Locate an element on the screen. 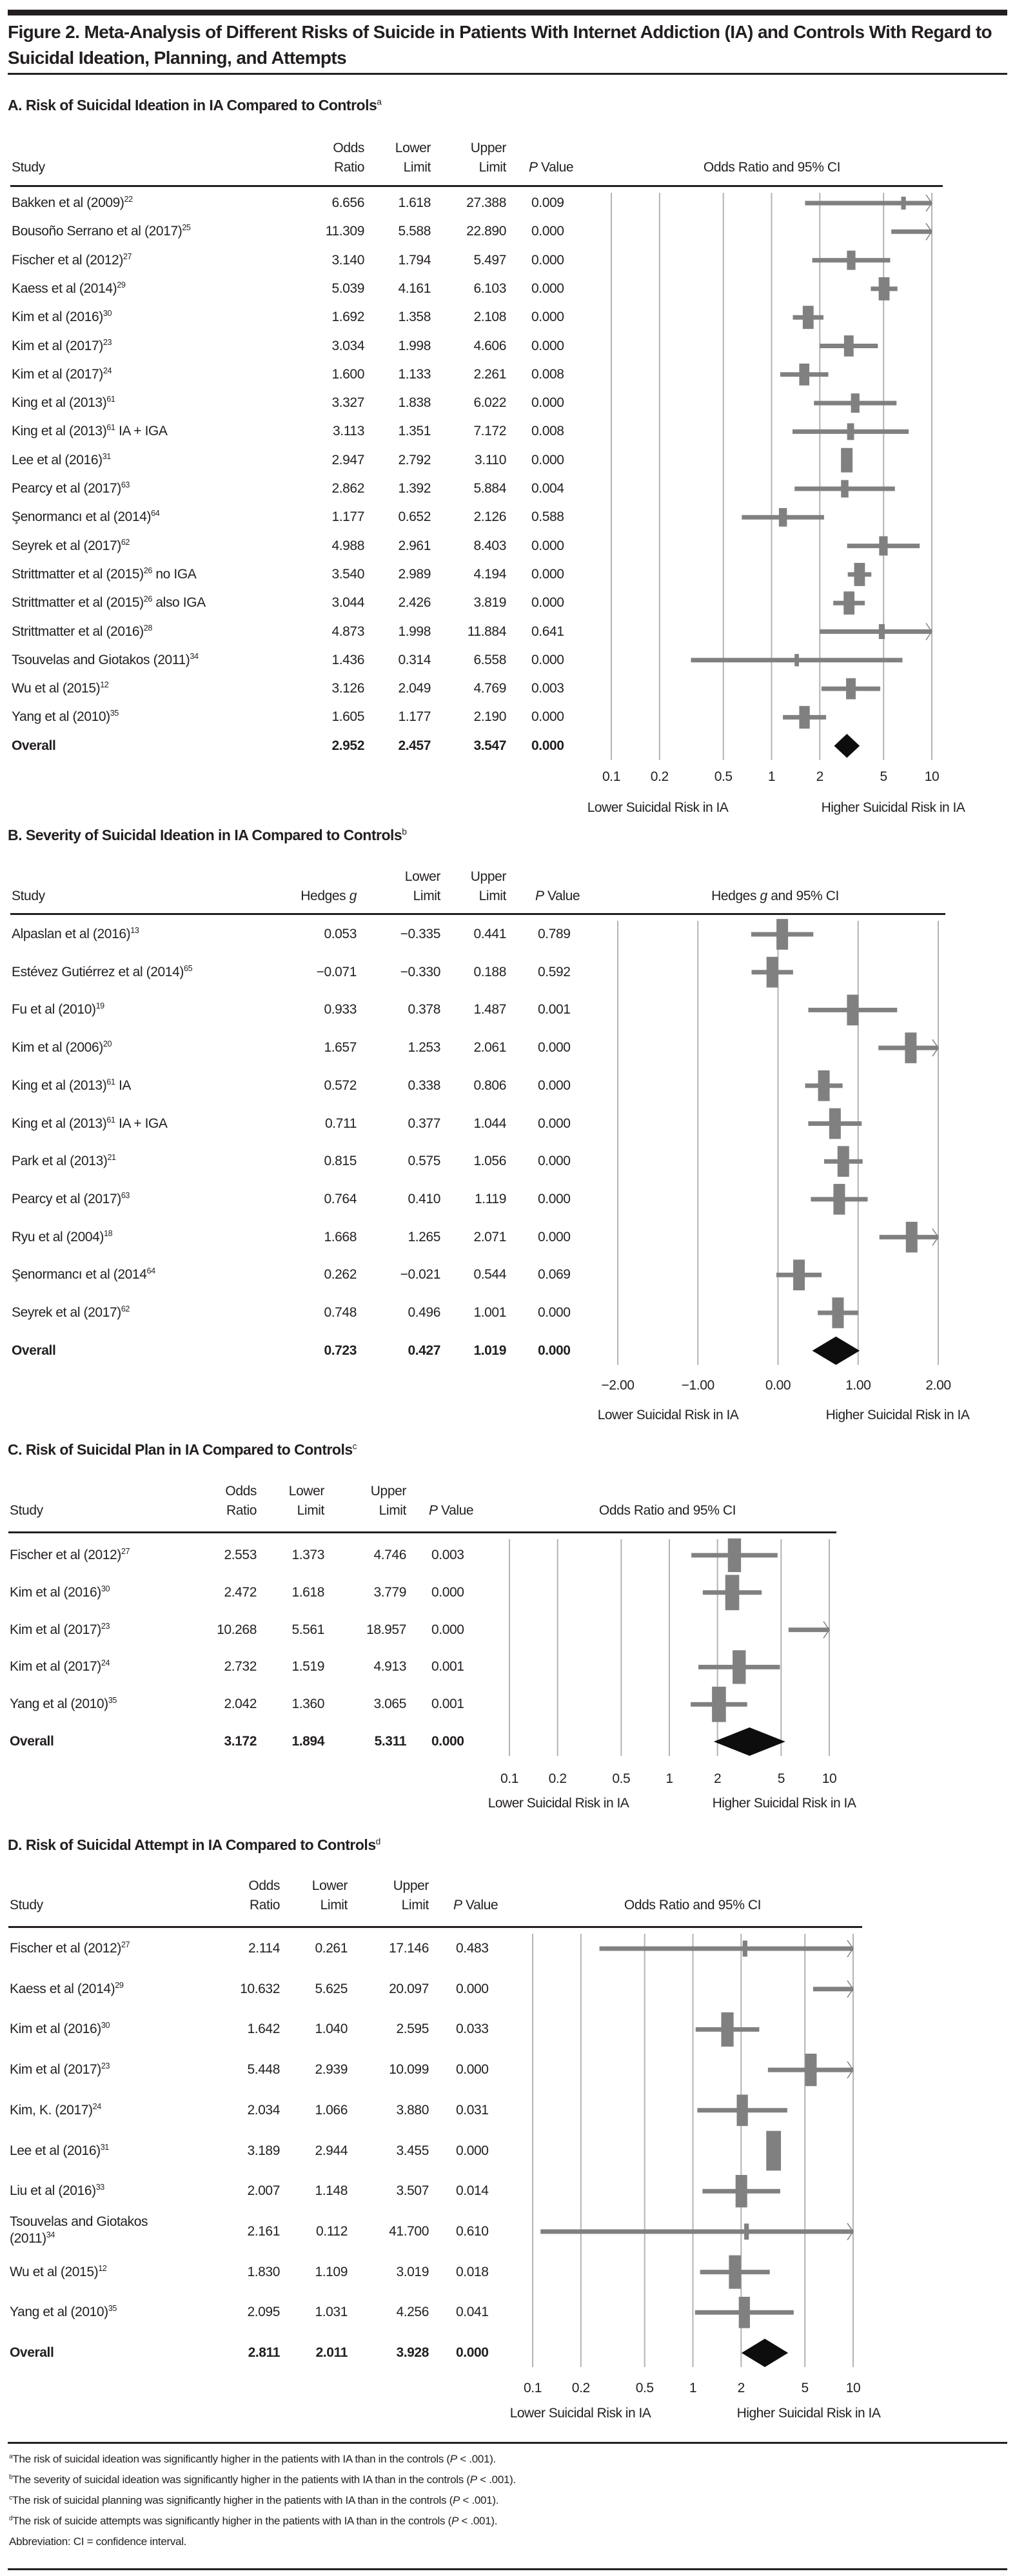 Image resolution: width=1015 pixels, height=2576 pixels. study-row-label: Kim, K. (2017)24 is located at coordinates (55, 2109).